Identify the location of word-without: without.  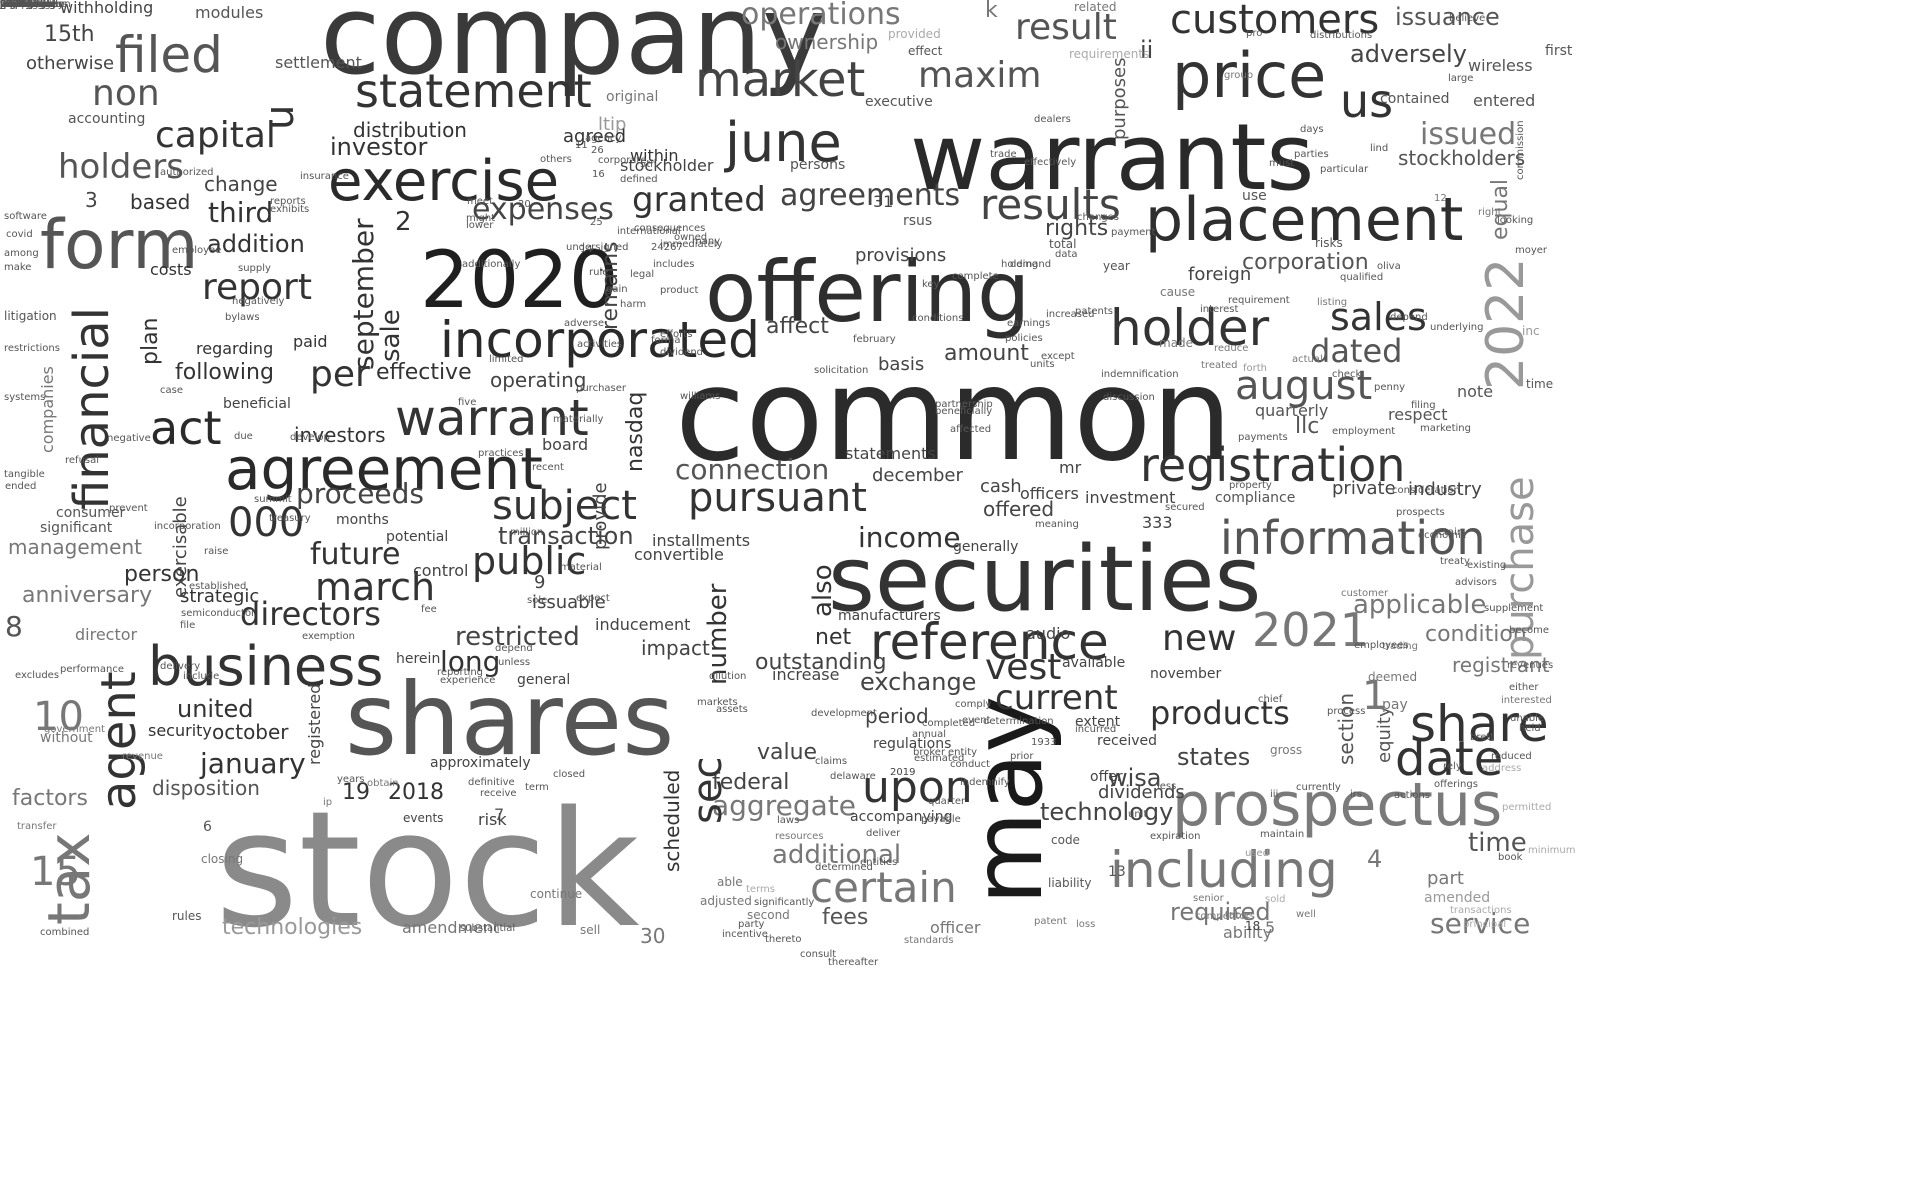
(66, 738).